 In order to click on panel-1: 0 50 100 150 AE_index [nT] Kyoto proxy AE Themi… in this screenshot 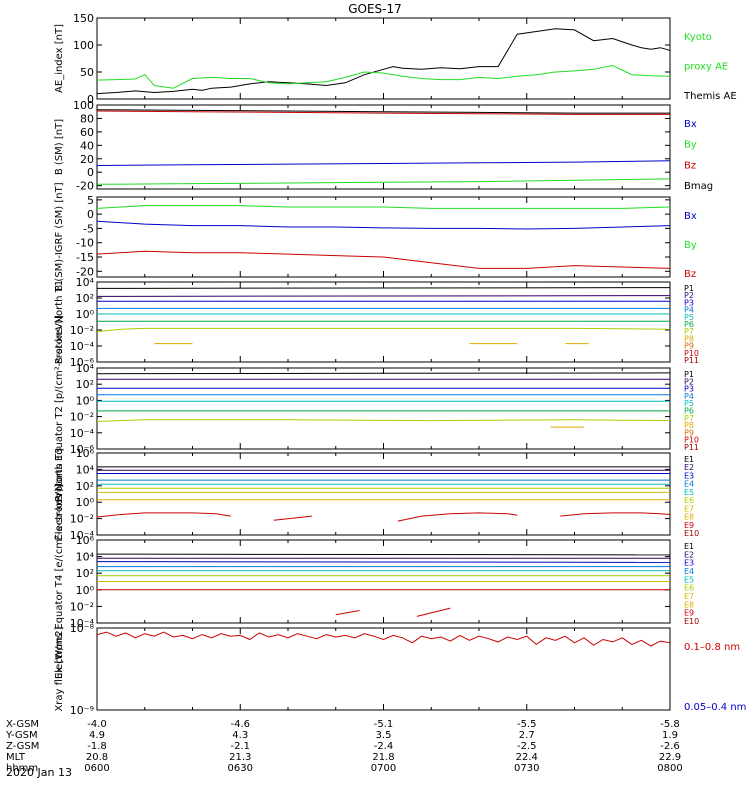, I will do `click(395, 59)`.